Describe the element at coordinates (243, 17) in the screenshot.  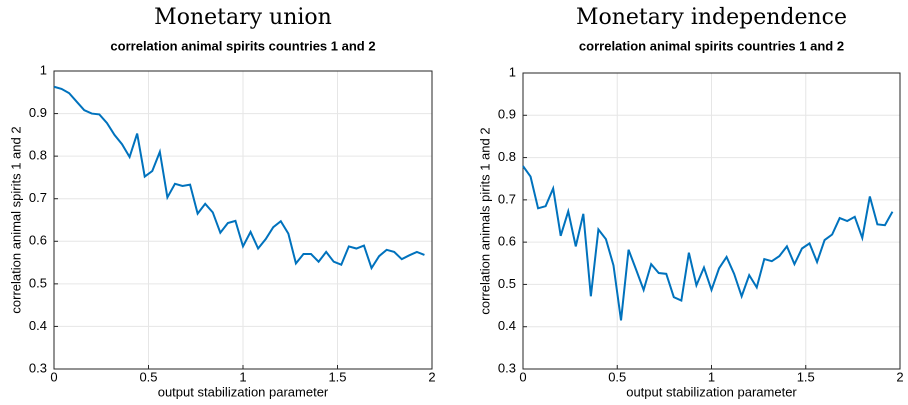
I see `chart-title: Monetary union` at that location.